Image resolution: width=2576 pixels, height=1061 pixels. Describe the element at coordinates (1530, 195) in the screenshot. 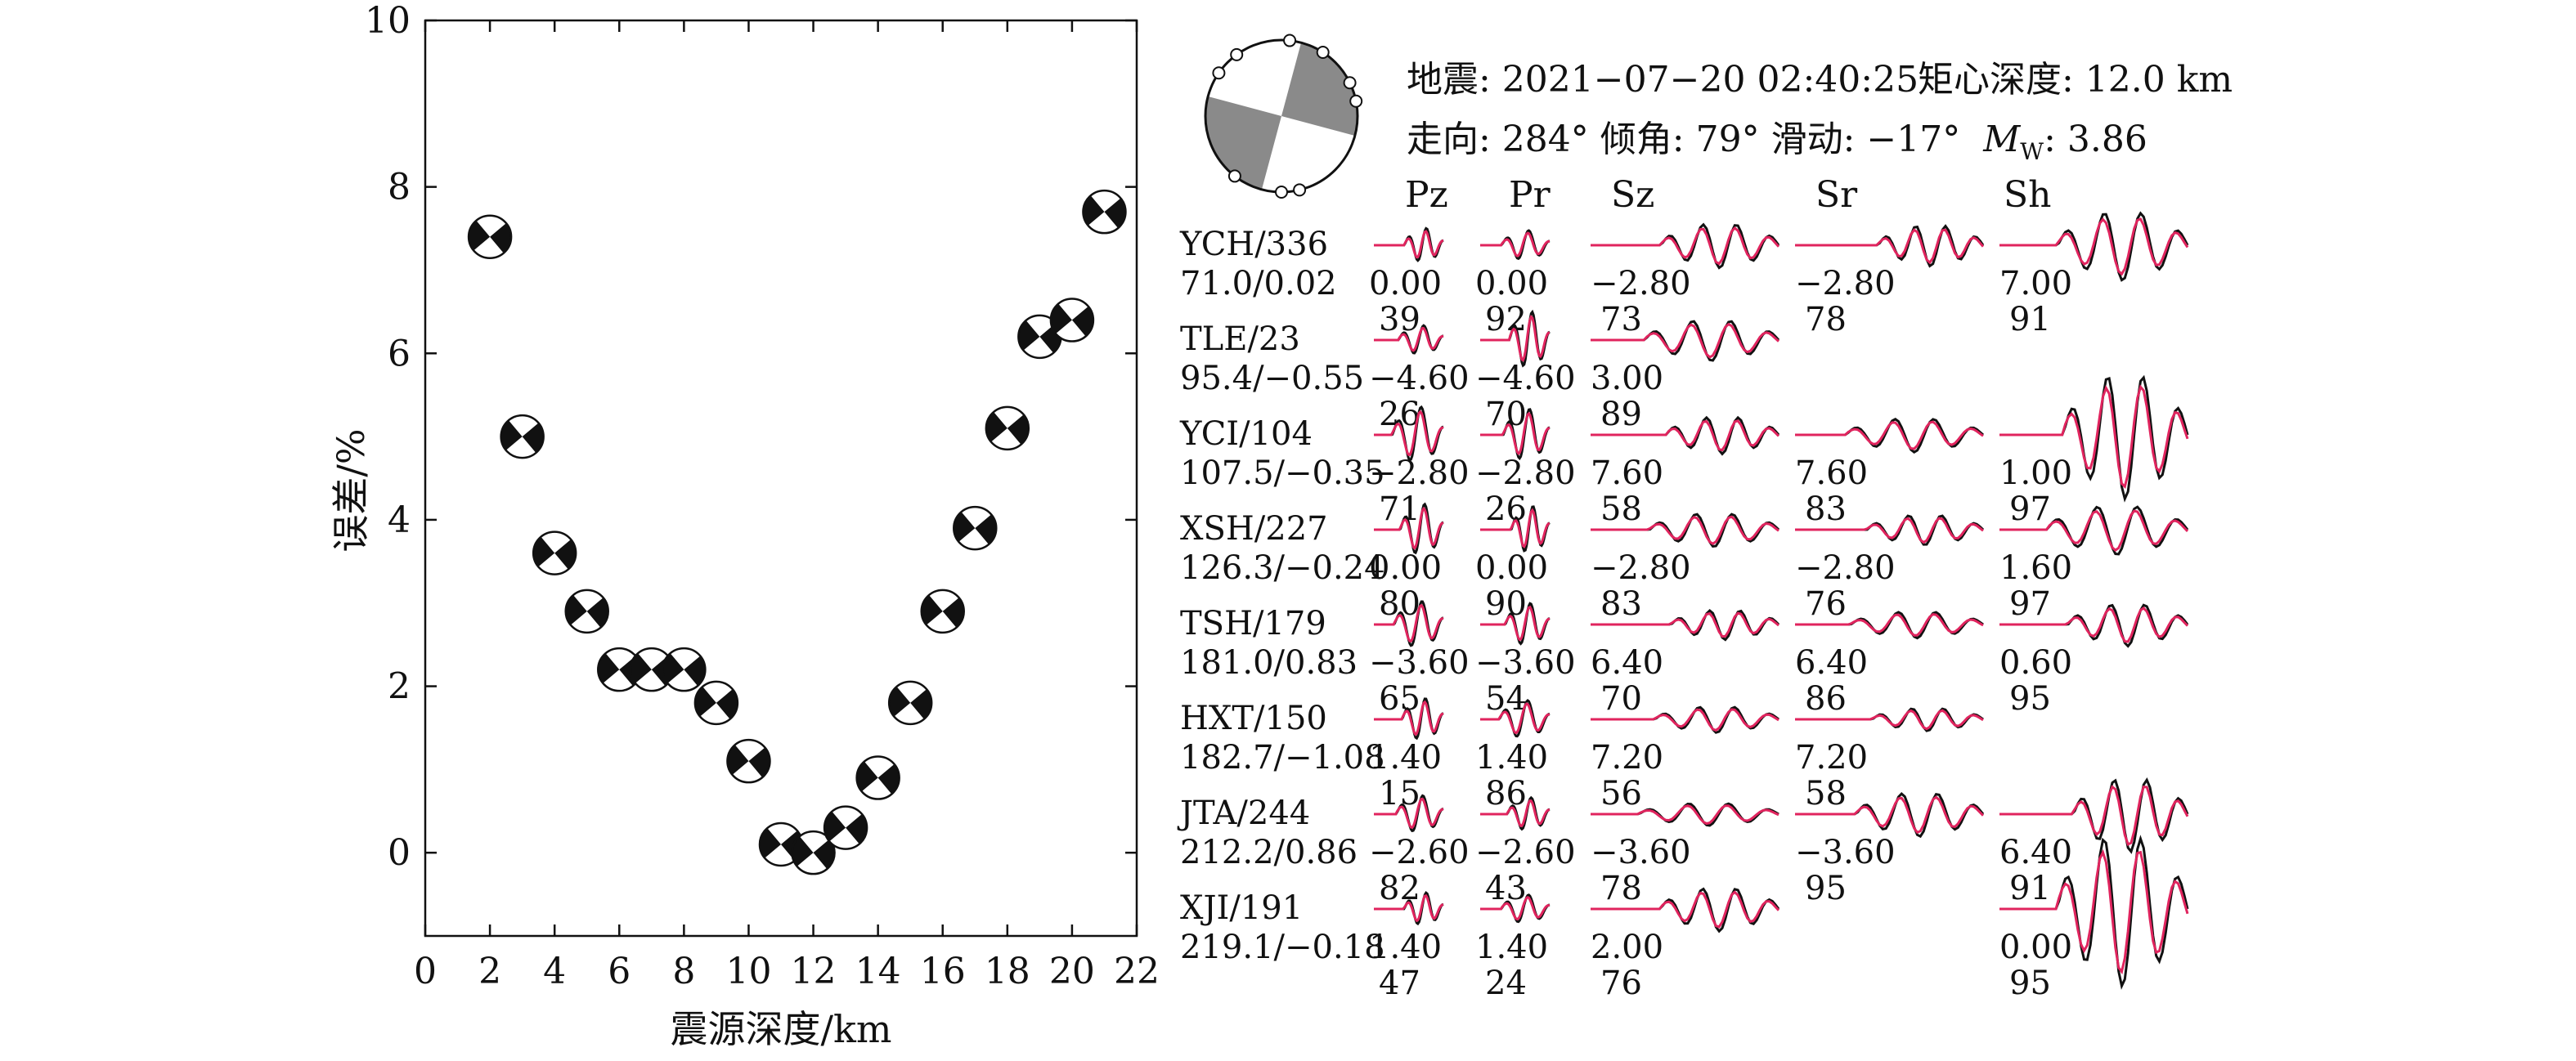

I see `component-header-pr: Pr` at that location.